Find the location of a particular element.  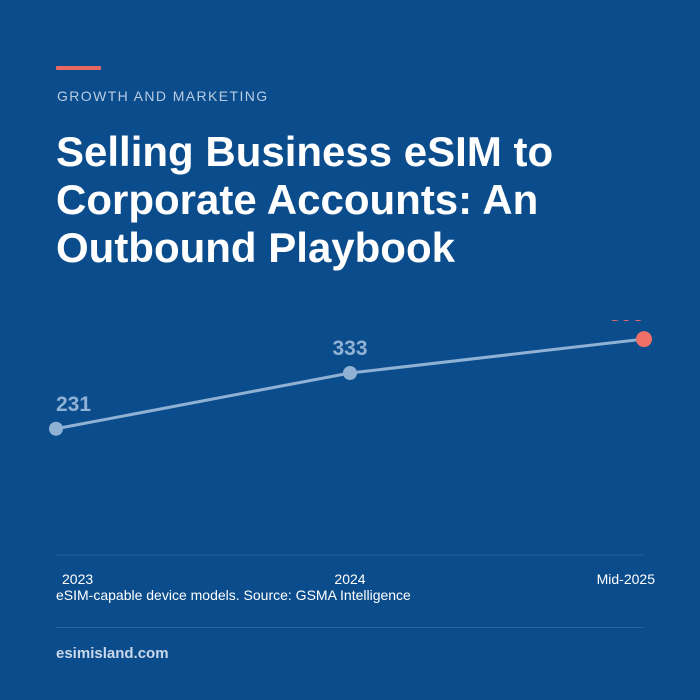

site-url: esimisland.com is located at coordinates (112, 653).